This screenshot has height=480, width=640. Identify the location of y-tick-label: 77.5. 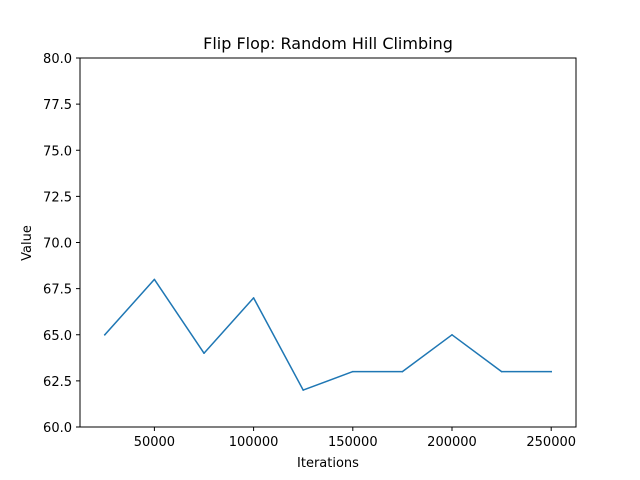
(57, 105).